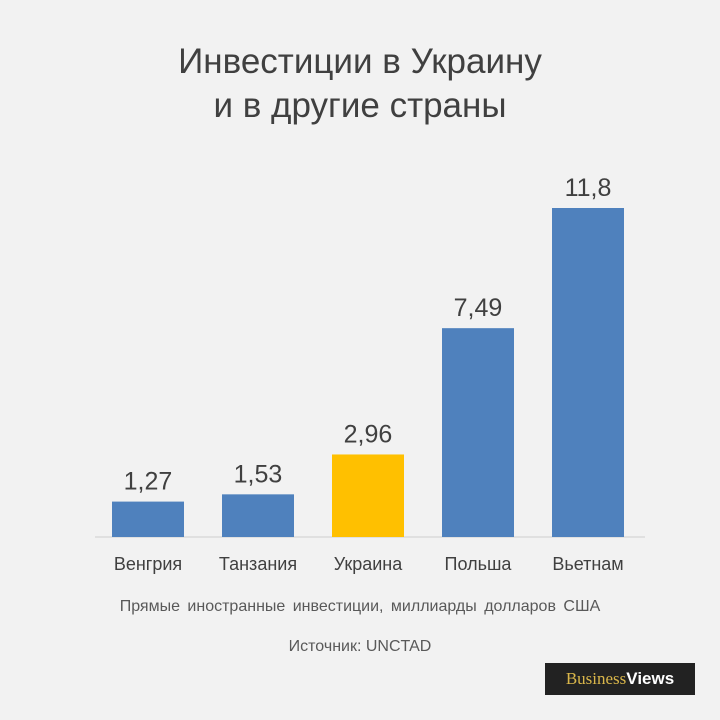 This screenshot has height=720, width=720. I want to click on category-label-2: Танзания, so click(258, 564).